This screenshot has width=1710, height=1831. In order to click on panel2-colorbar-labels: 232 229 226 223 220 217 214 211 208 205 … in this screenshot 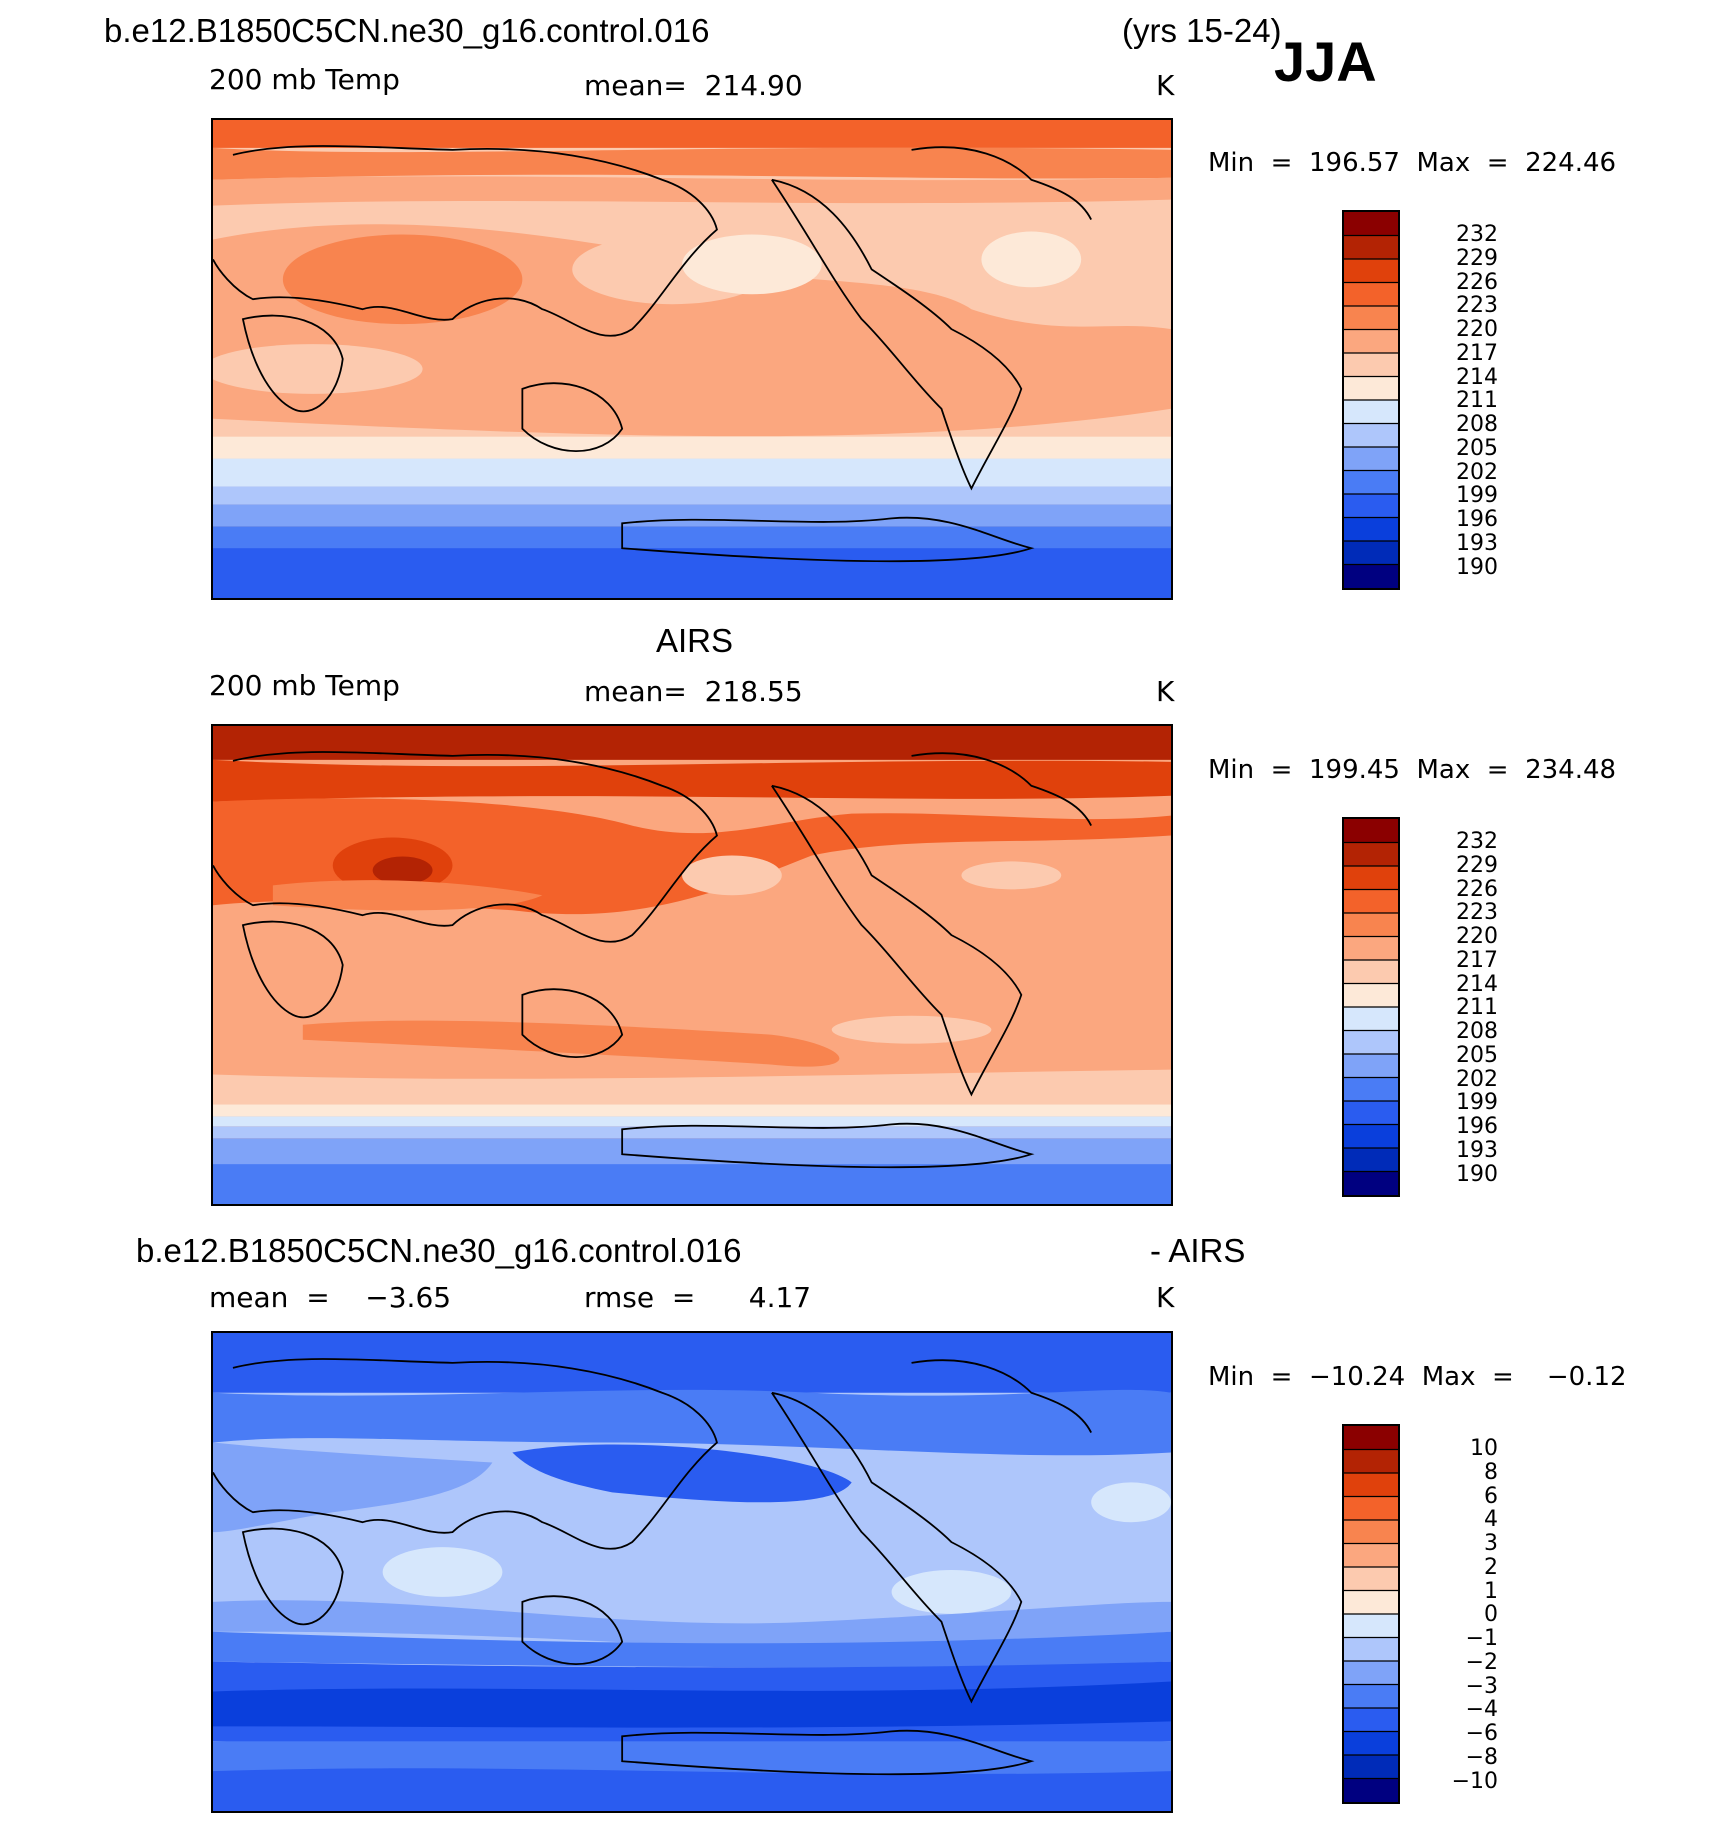, I will do `click(1458, 1007)`.